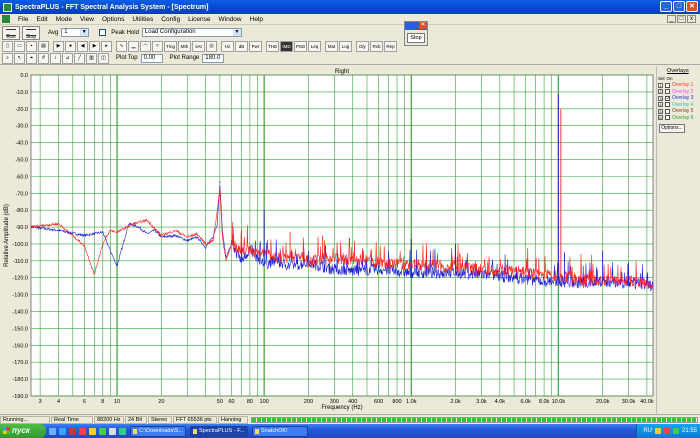 This screenshot has width=700, height=438. Describe the element at coordinates (184, 46) in the screenshot. I see `math-button: Mth` at that location.